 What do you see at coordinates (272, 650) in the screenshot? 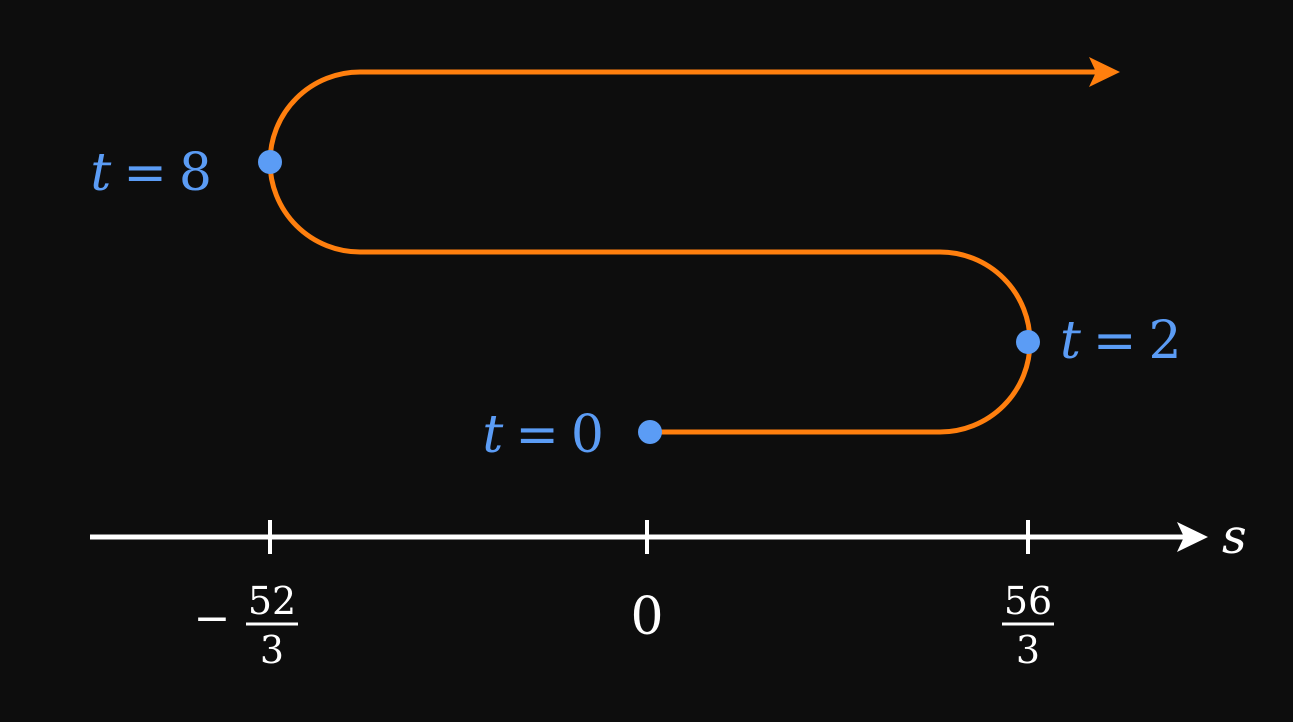
I see `tick-label-neg-denominator: 3` at bounding box center [272, 650].